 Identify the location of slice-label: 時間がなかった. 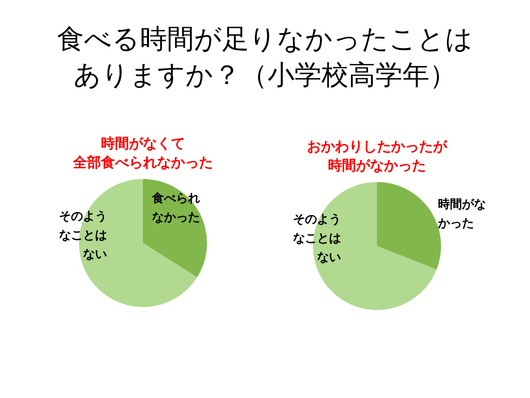
(461, 213).